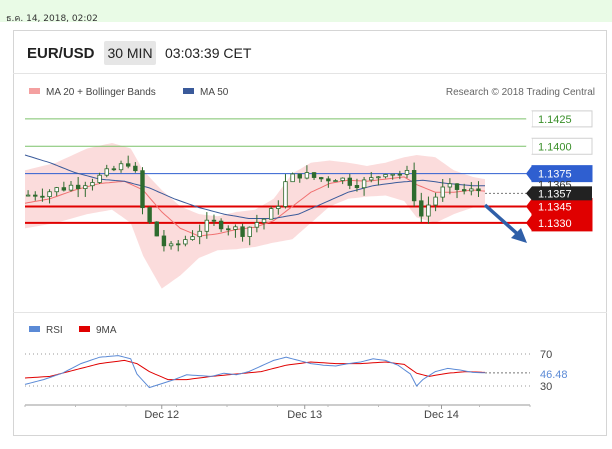  Describe the element at coordinates (54, 330) in the screenshot. I see `rsi-legend-label: RSI` at that location.